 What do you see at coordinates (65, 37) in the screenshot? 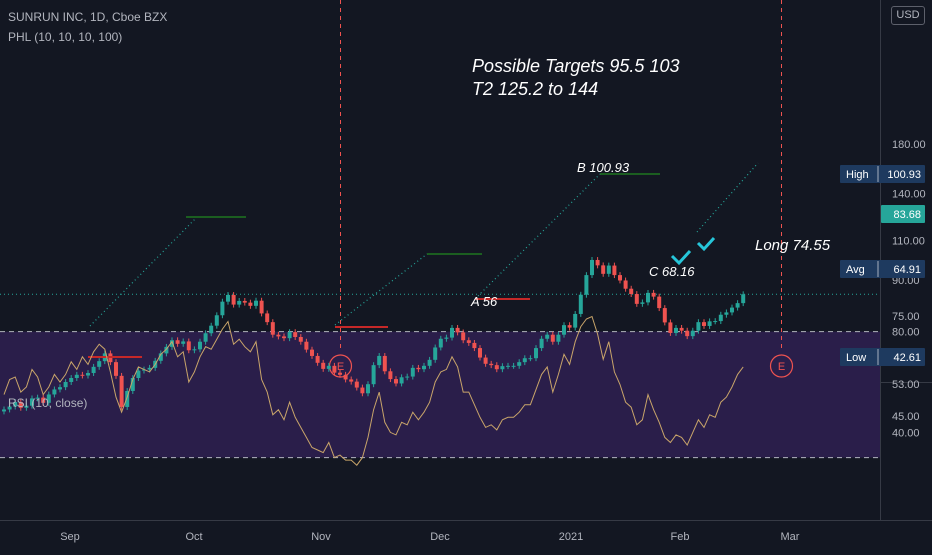
I see `indicator-label: PHL (10, 10, 10, 100)` at bounding box center [65, 37].